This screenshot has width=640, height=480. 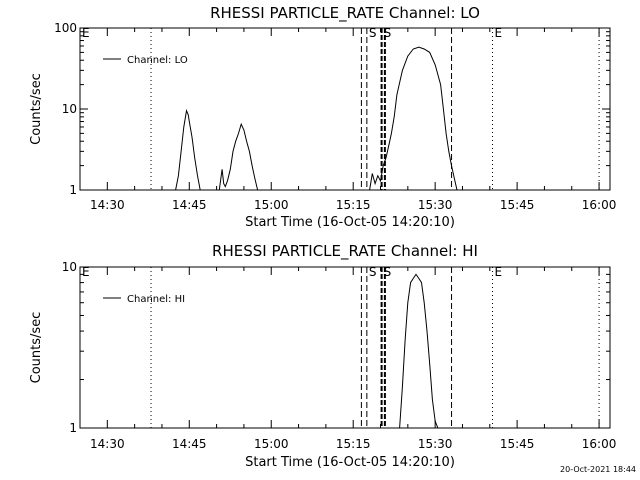 I want to click on chart1-y-axis-label: Counts/sec, so click(x=36, y=109).